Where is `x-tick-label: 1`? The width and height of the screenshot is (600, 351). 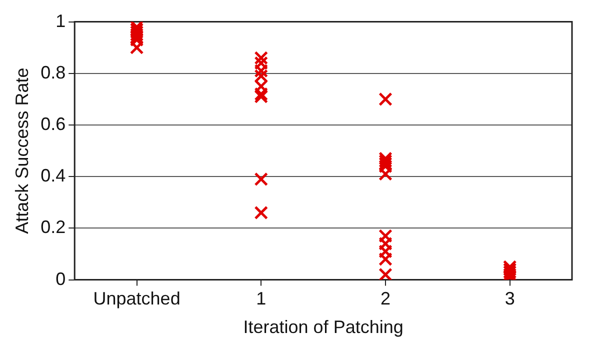 x-tick-label: 1 is located at coordinates (261, 298).